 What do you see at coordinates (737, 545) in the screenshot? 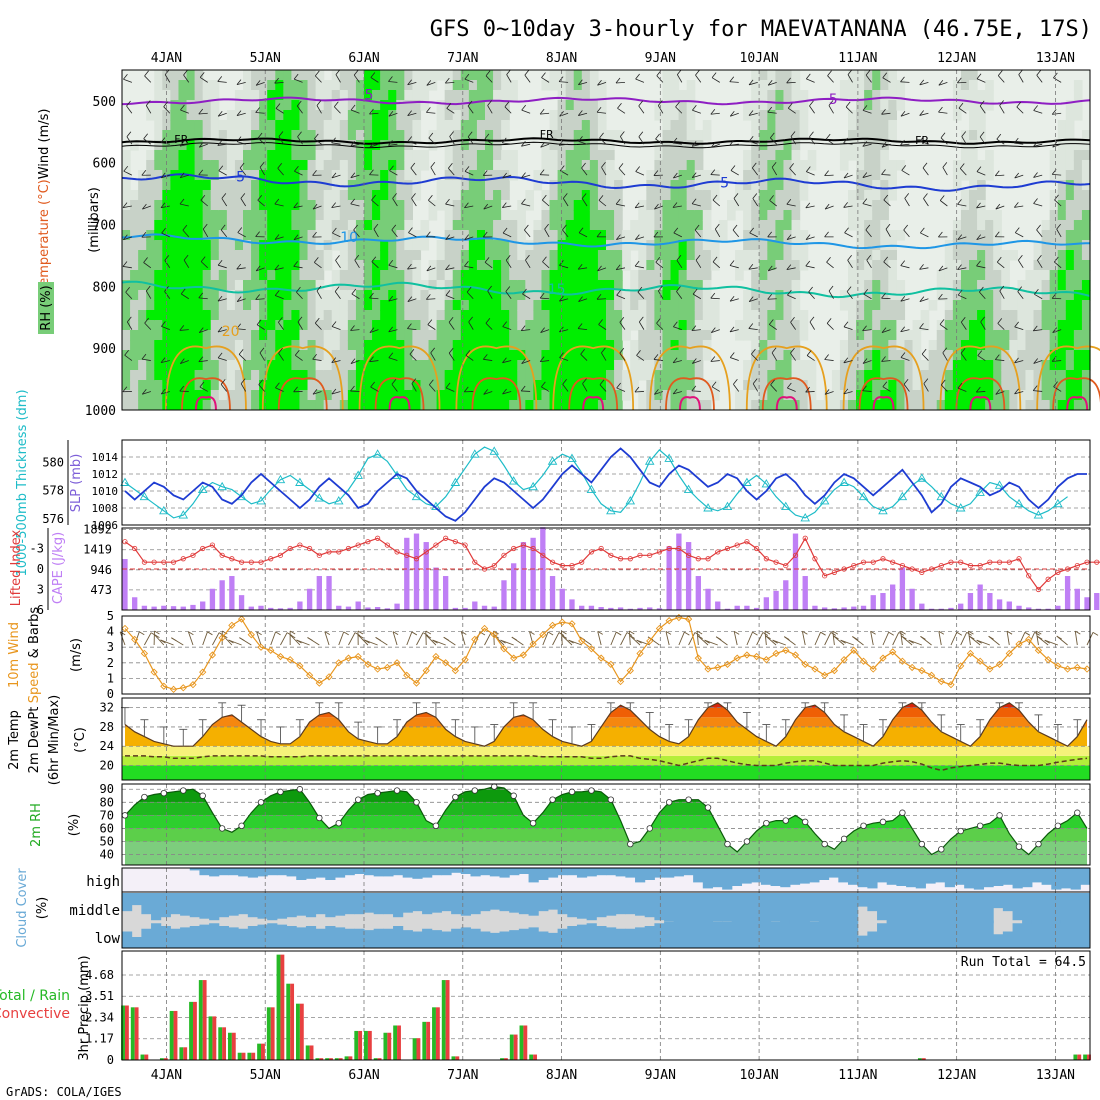
I see `lifted-index-point` at bounding box center [737, 545].